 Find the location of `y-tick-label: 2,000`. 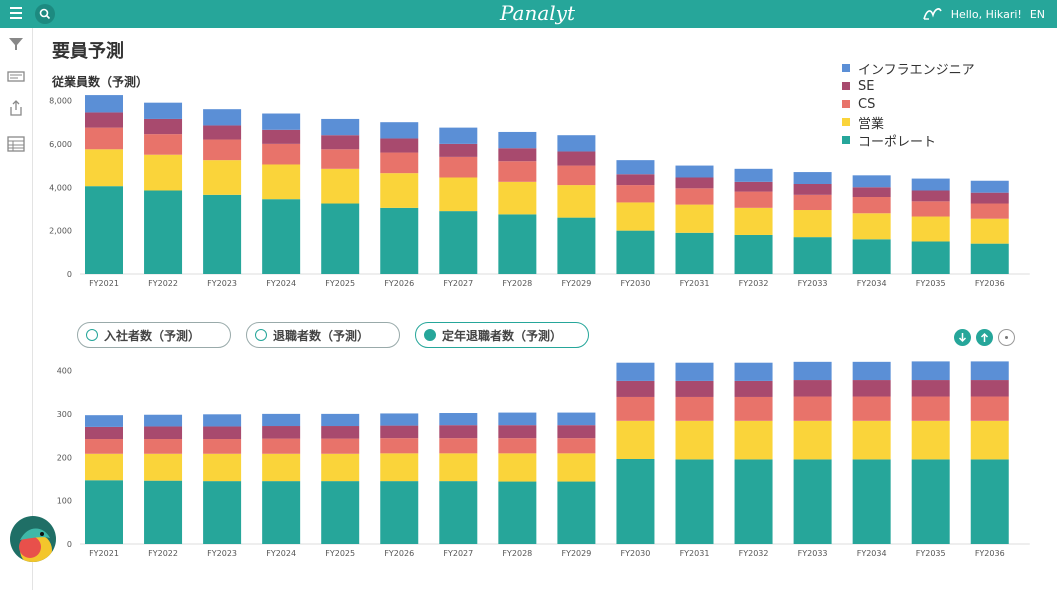

y-tick-label: 2,000 is located at coordinates (60, 231).